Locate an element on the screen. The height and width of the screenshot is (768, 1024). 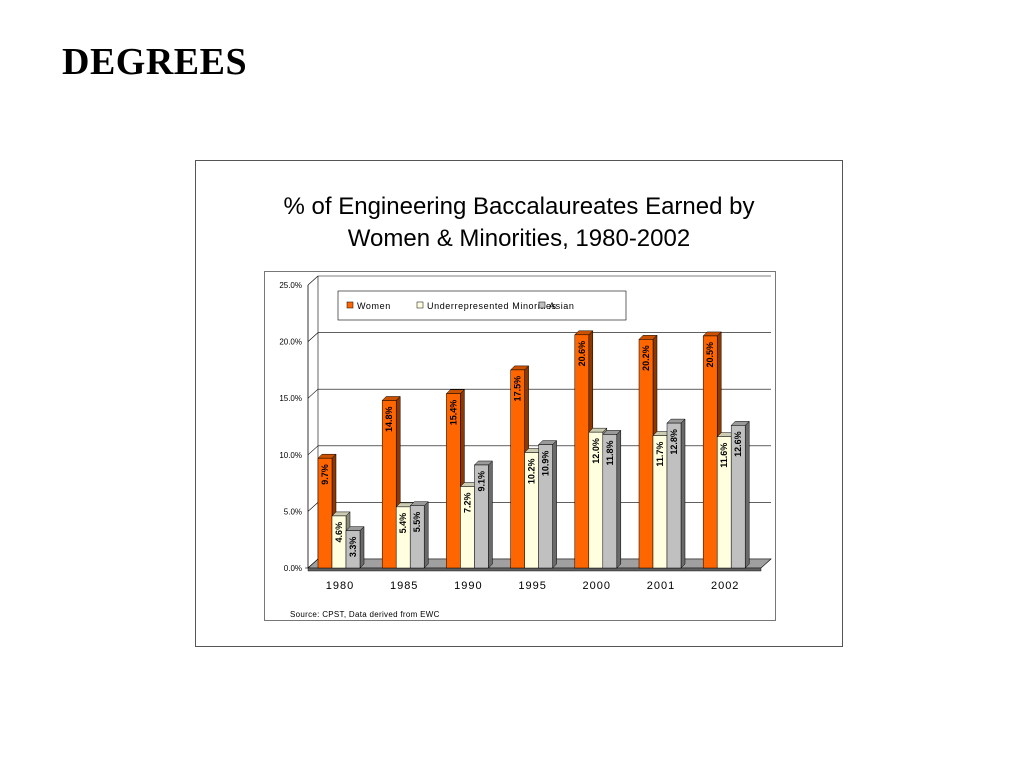
bar-value-label: 17.5% is located at coordinates (518, 389).